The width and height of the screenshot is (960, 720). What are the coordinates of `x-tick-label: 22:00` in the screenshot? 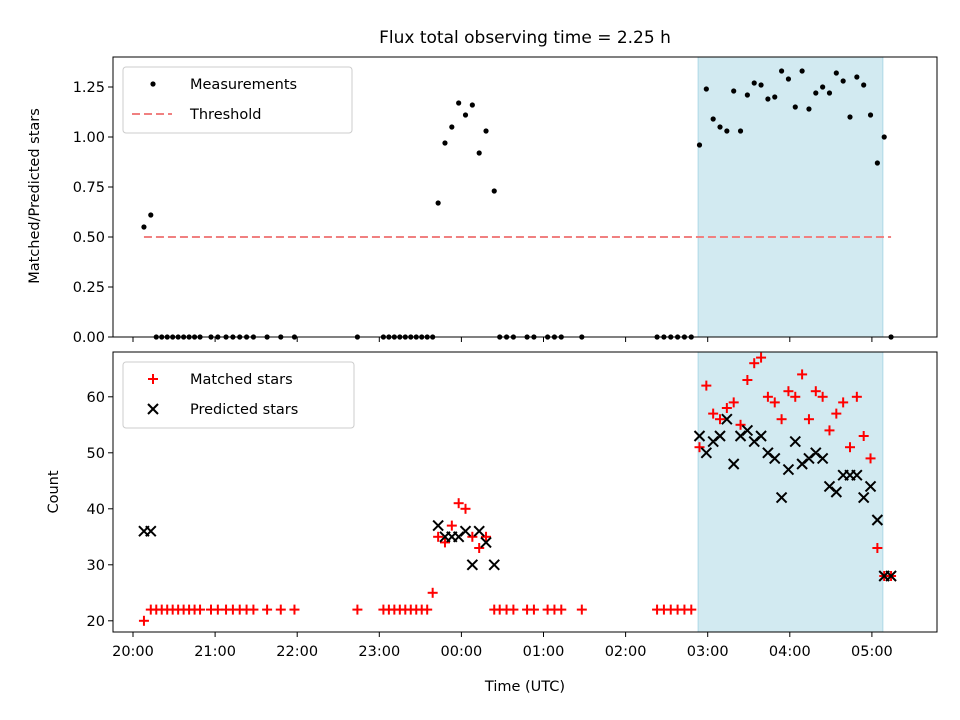 It's located at (297, 652).